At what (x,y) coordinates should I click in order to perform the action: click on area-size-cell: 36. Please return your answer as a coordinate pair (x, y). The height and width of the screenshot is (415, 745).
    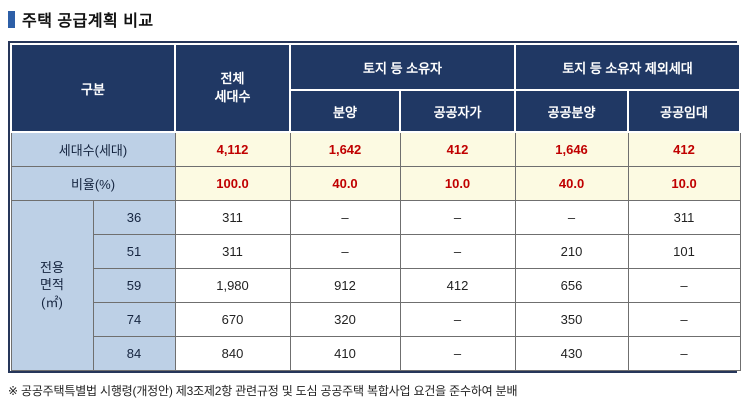
    Looking at the image, I should click on (134, 217).